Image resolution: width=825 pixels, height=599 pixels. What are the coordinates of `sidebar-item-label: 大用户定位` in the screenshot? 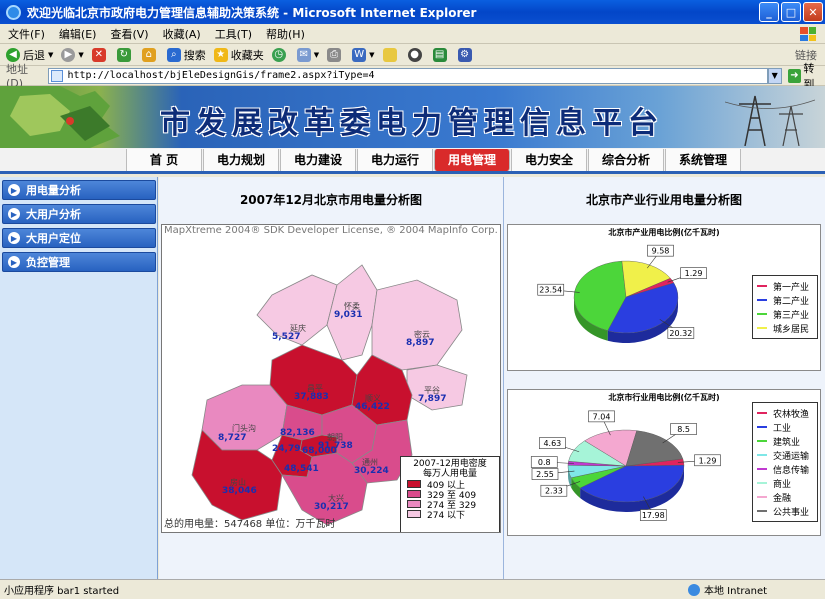 It's located at (53, 238).